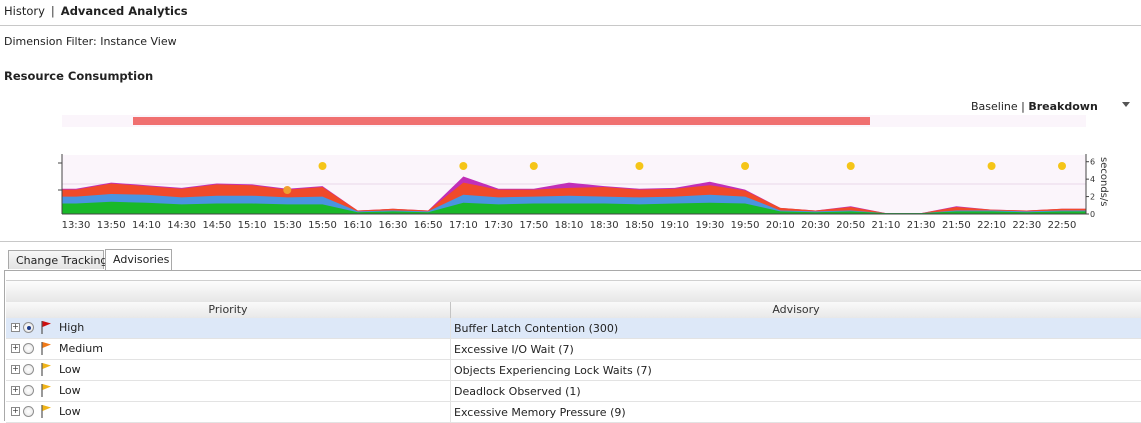 The width and height of the screenshot is (1141, 423). Describe the element at coordinates (674, 225) in the screenshot. I see `chart-x-tick-label: 19:10` at that location.